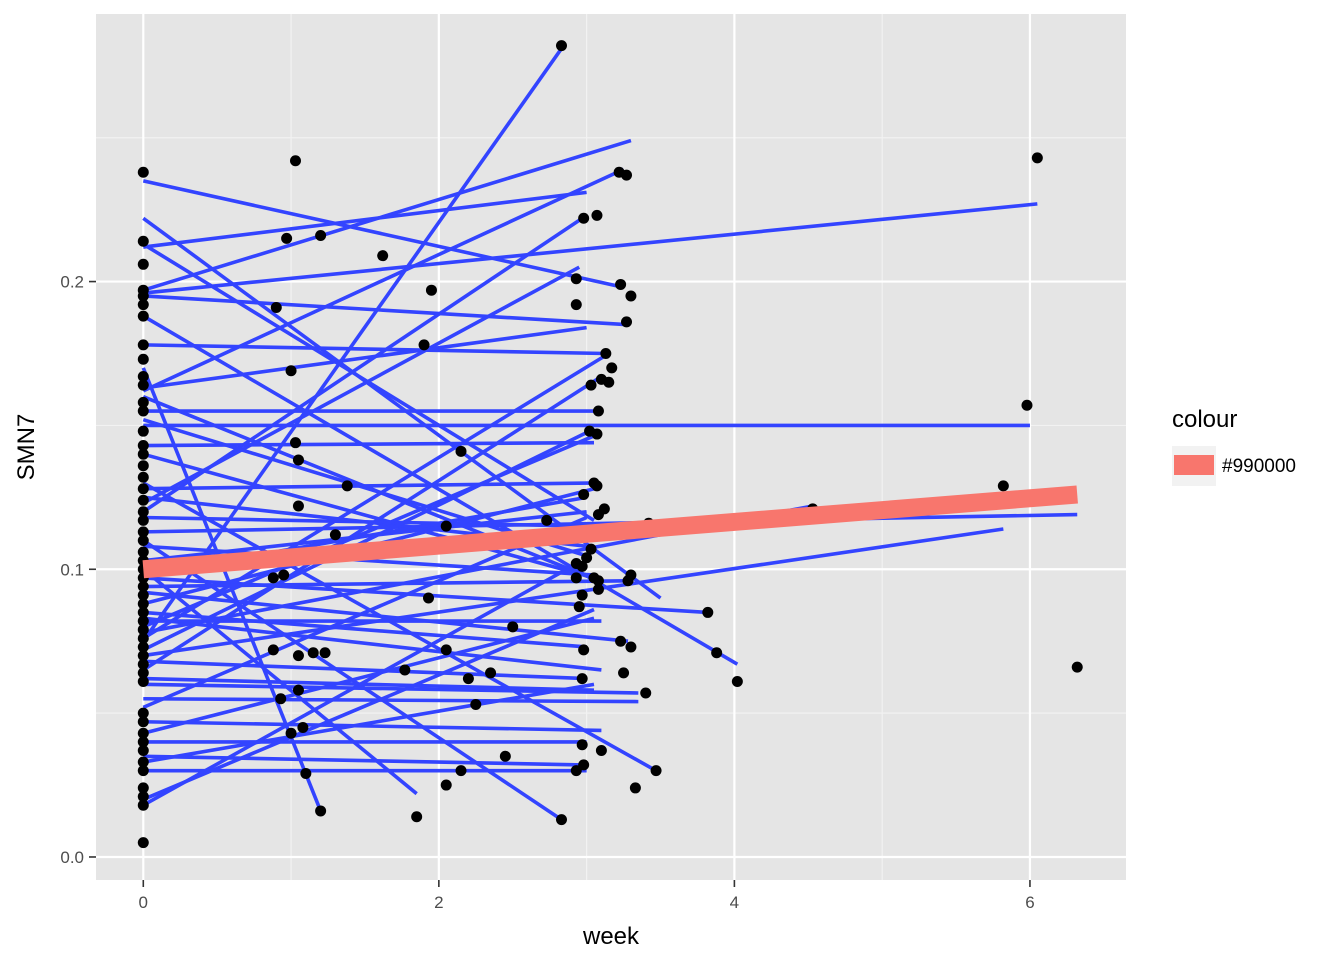  What do you see at coordinates (1204, 419) in the screenshot?
I see `legend-title: colour` at bounding box center [1204, 419].